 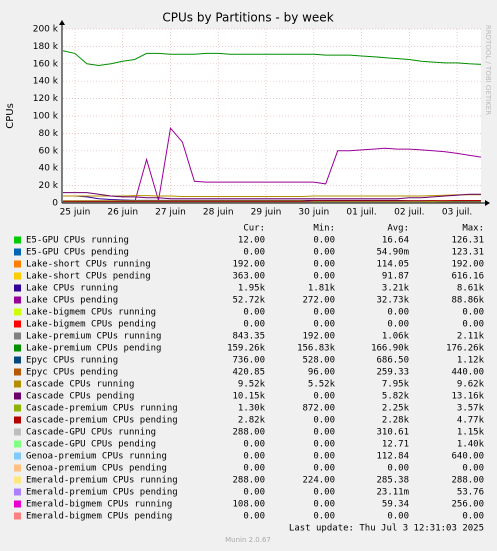 I want to click on legend-stat: 224.00, so click(x=318, y=481).